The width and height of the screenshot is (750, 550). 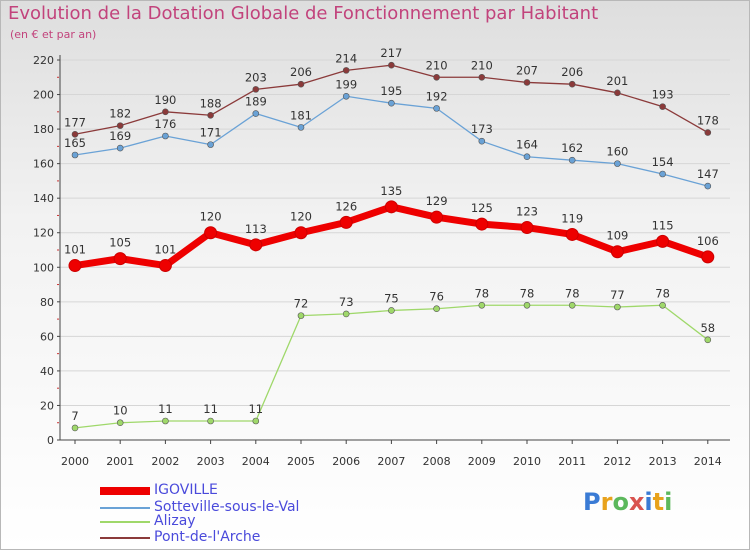 What do you see at coordinates (617, 152) in the screenshot?
I see `data-label: 160` at bounding box center [617, 152].